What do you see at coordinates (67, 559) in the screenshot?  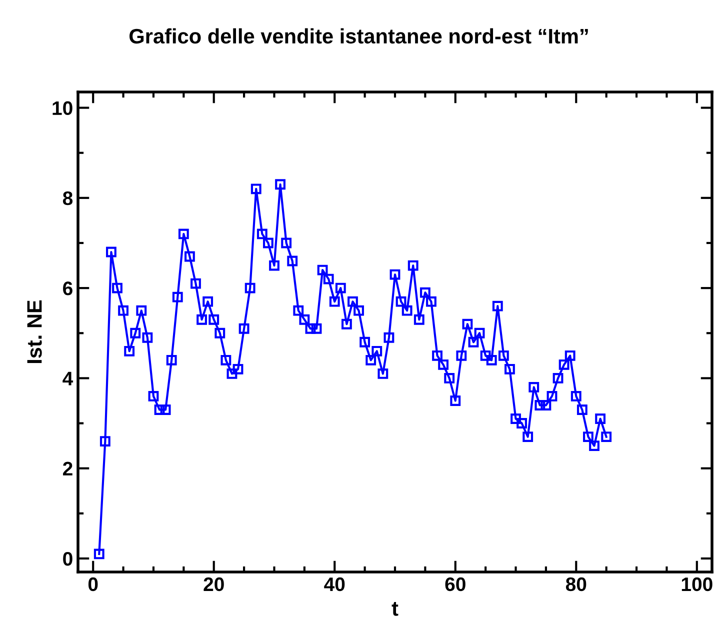 I see `y-tick-label: 0` at bounding box center [67, 559].